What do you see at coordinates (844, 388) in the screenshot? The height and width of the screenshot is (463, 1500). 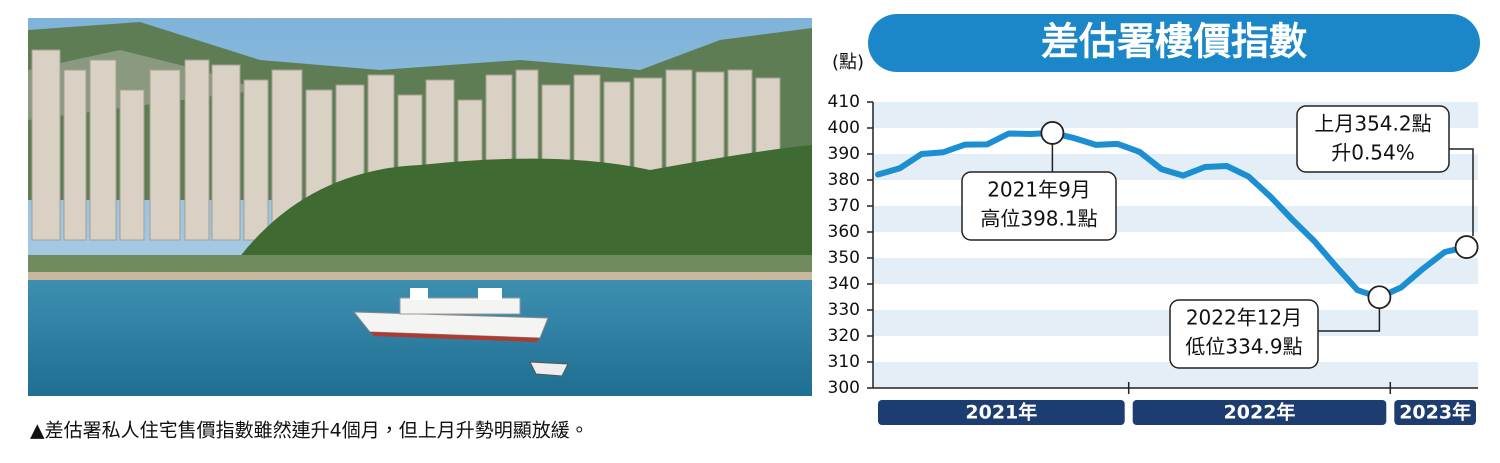 I see `y-tick-label: 300` at bounding box center [844, 388].